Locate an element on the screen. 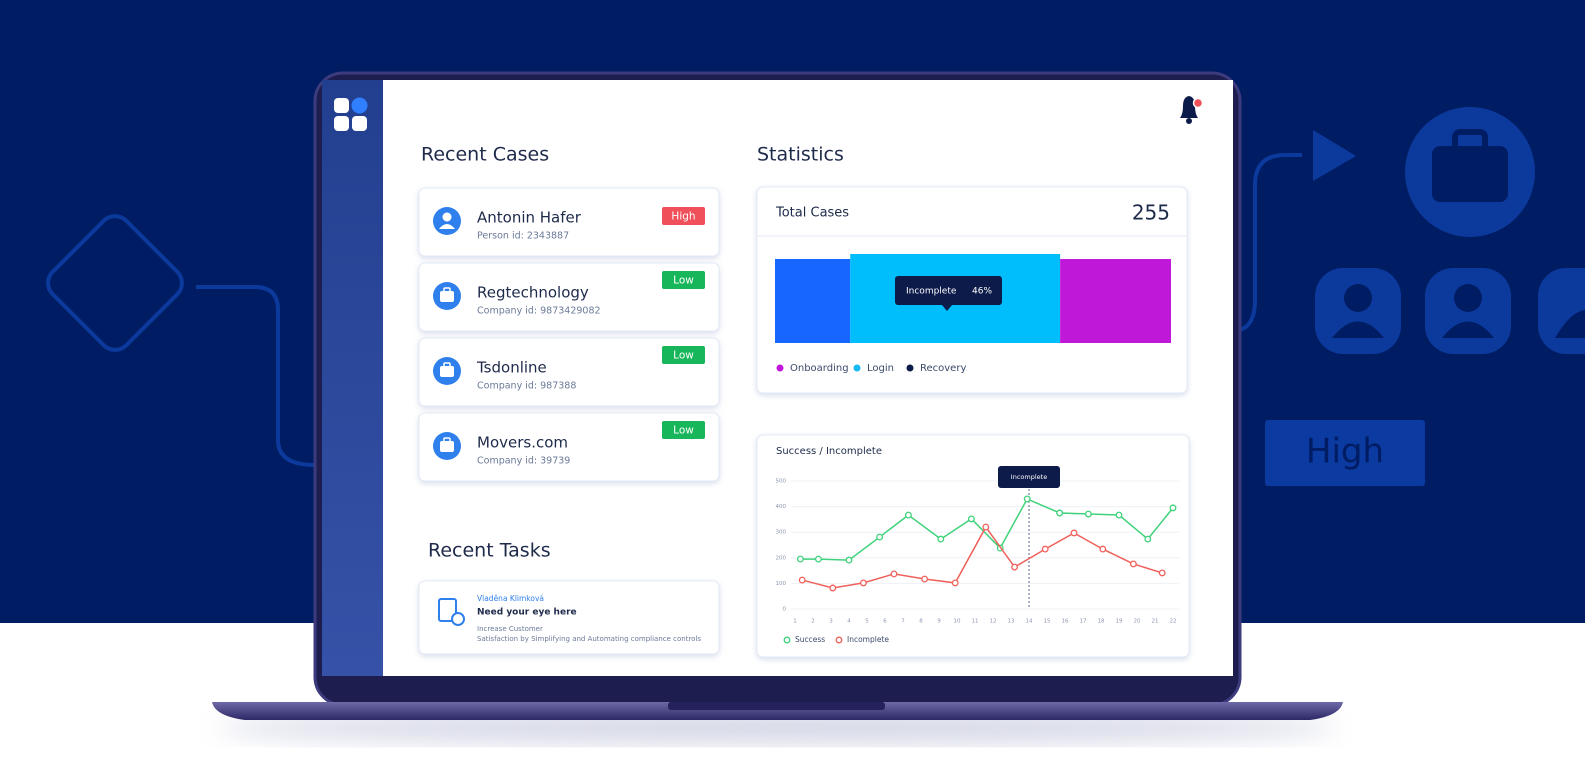 This screenshot has height=774, width=1585. task-card is located at coordinates (569, 617).